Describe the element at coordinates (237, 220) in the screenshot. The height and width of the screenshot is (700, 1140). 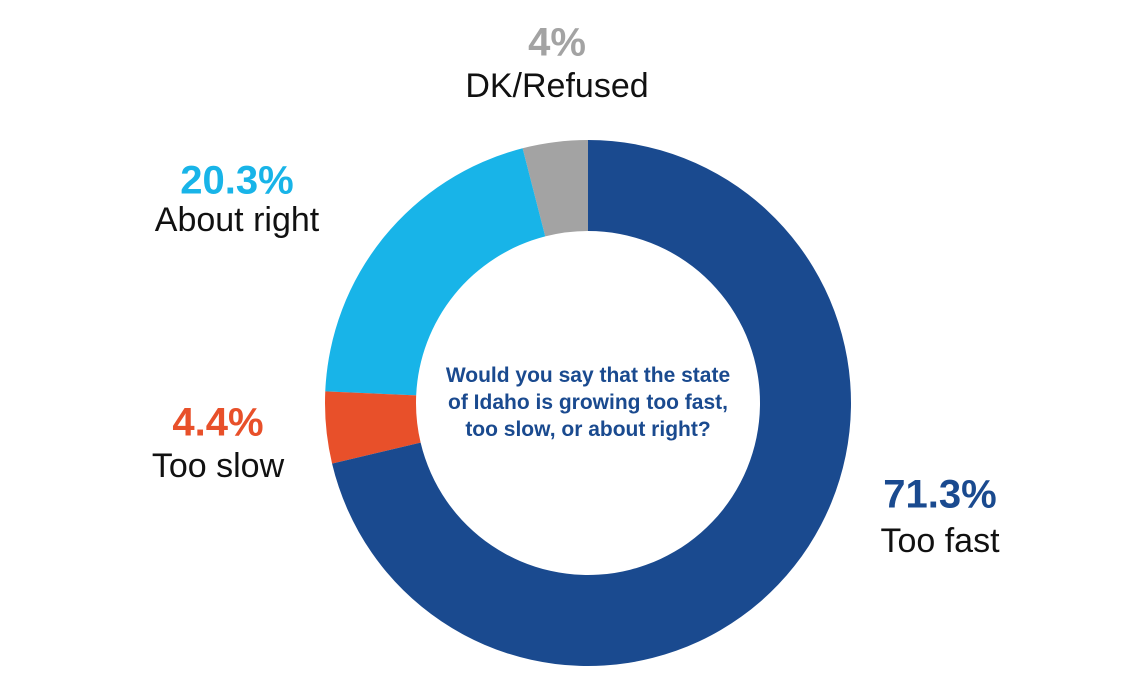
I see `category-label: About right` at that location.